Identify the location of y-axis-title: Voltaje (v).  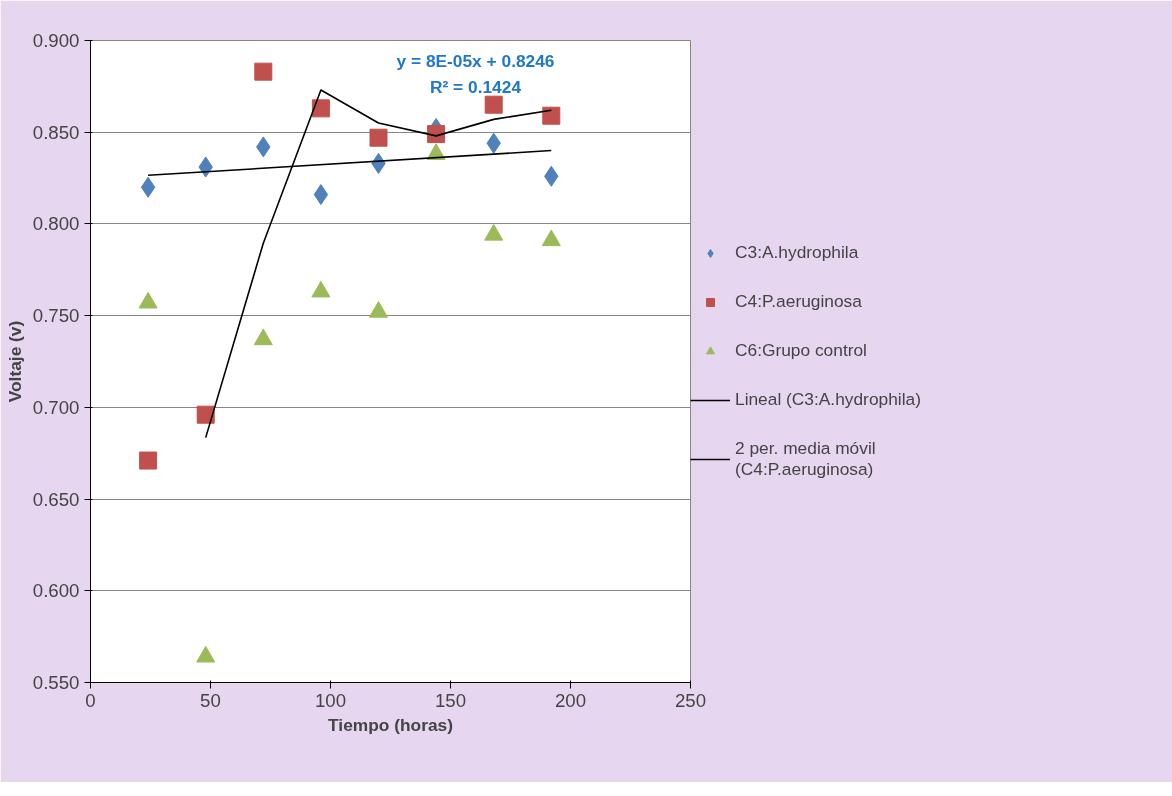
(14, 361).